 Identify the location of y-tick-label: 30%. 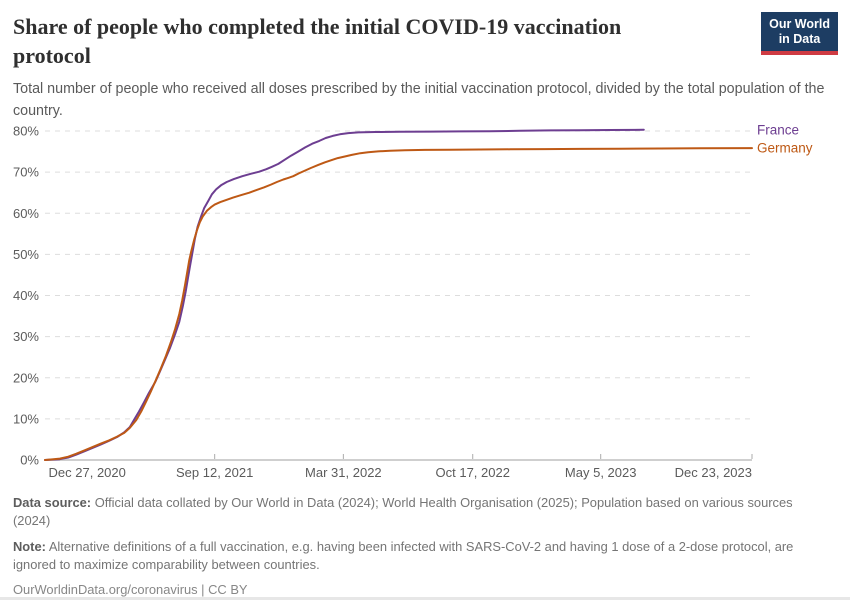
(26, 336).